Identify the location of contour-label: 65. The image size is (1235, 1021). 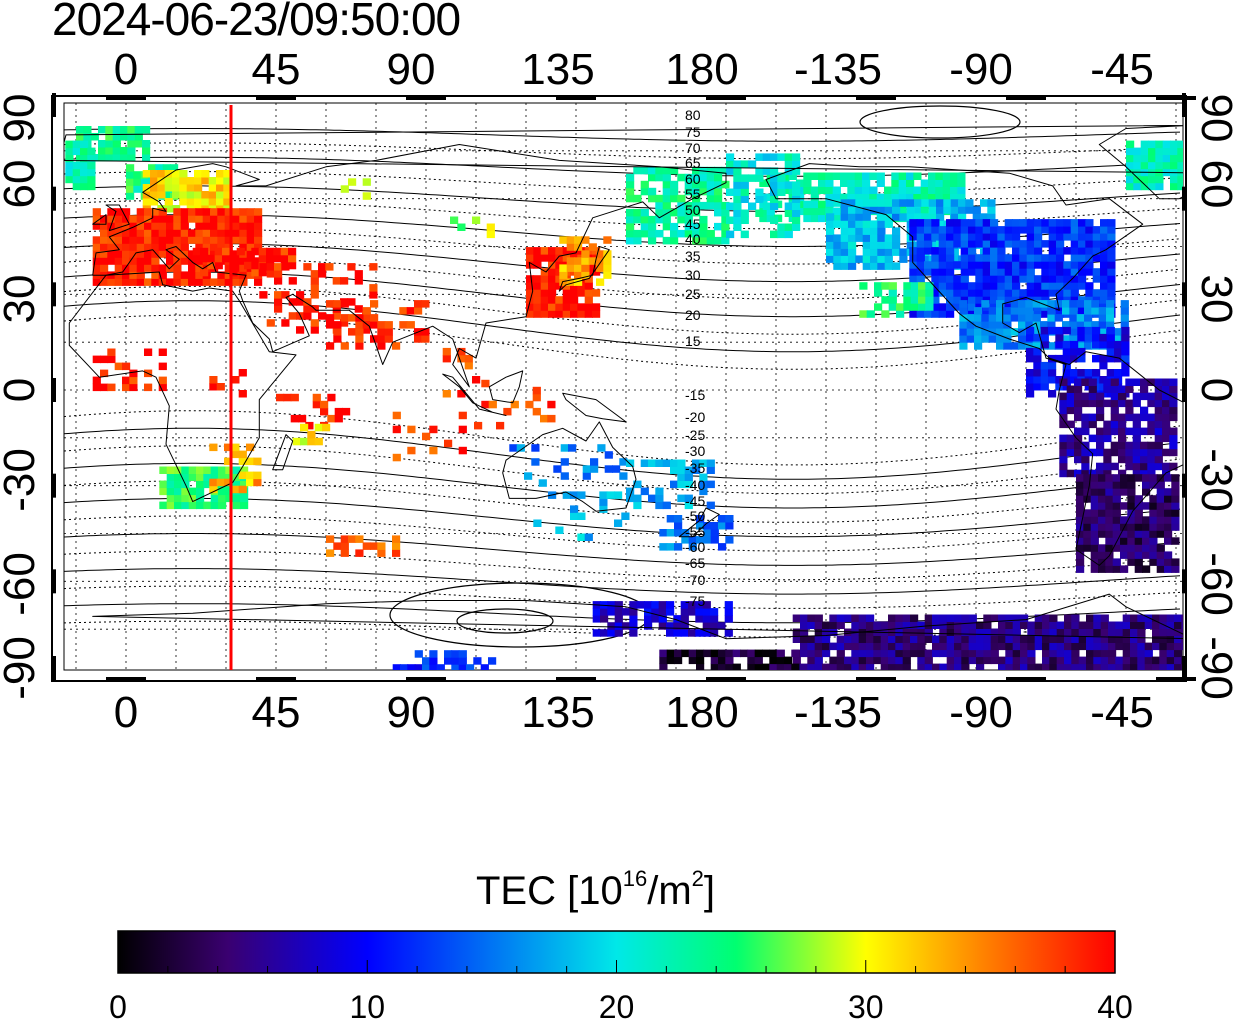
(693, 163).